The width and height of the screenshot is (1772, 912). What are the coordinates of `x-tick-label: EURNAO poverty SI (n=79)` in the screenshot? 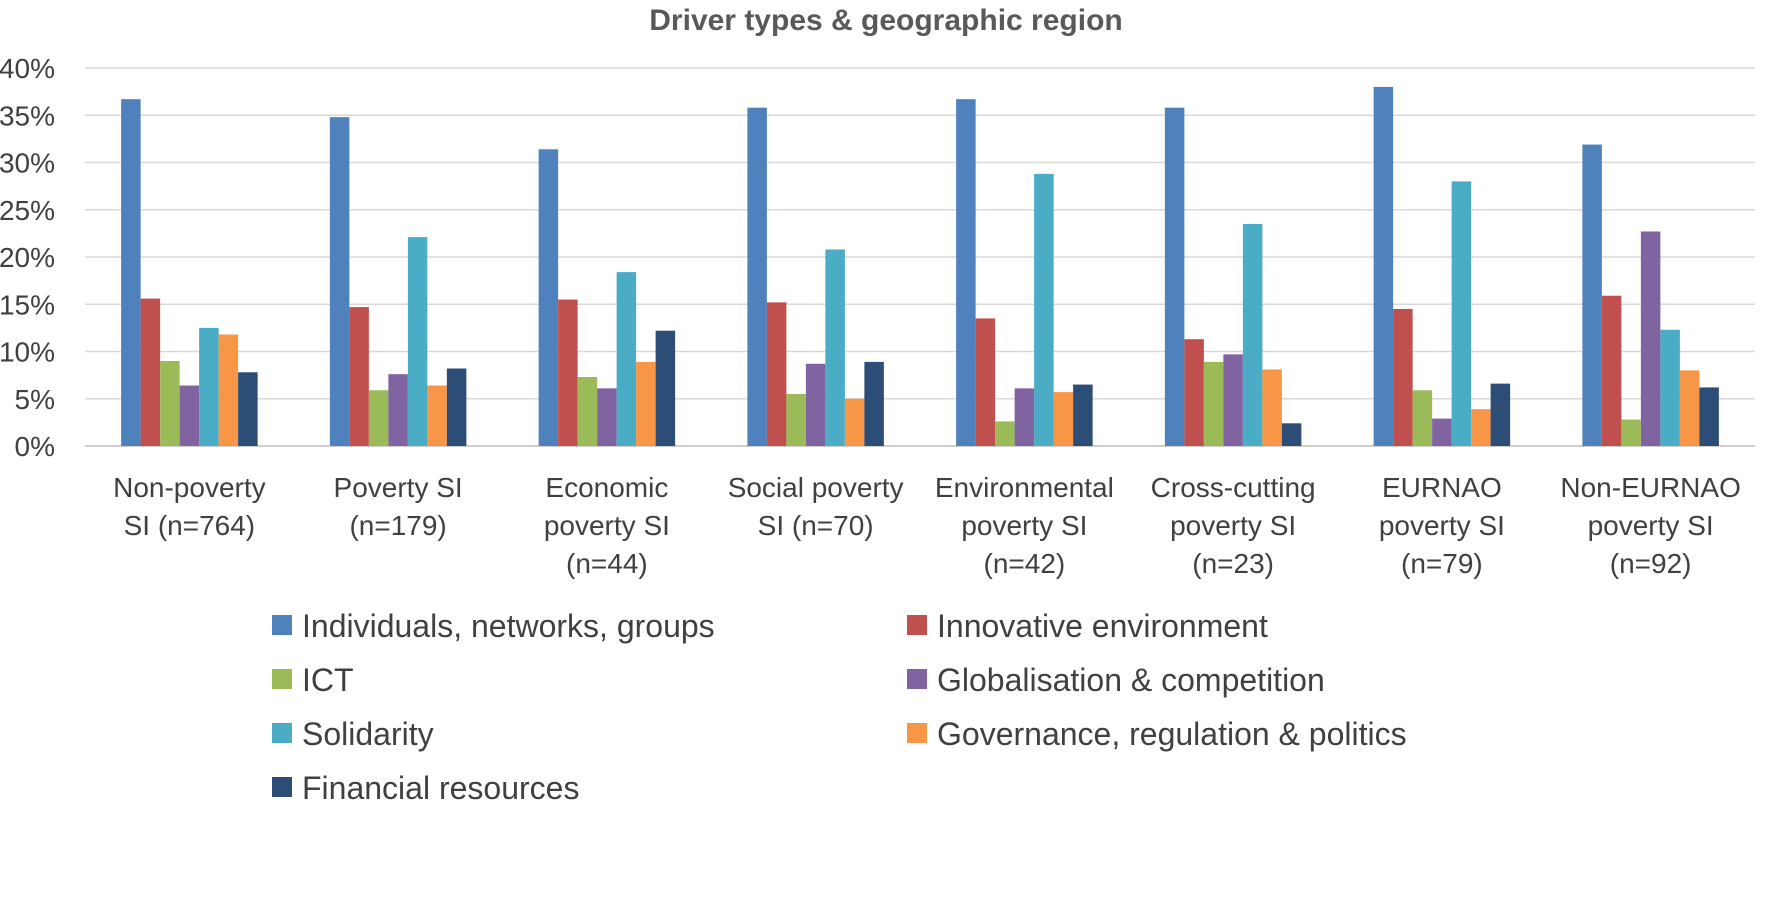 It's located at (1442, 525).